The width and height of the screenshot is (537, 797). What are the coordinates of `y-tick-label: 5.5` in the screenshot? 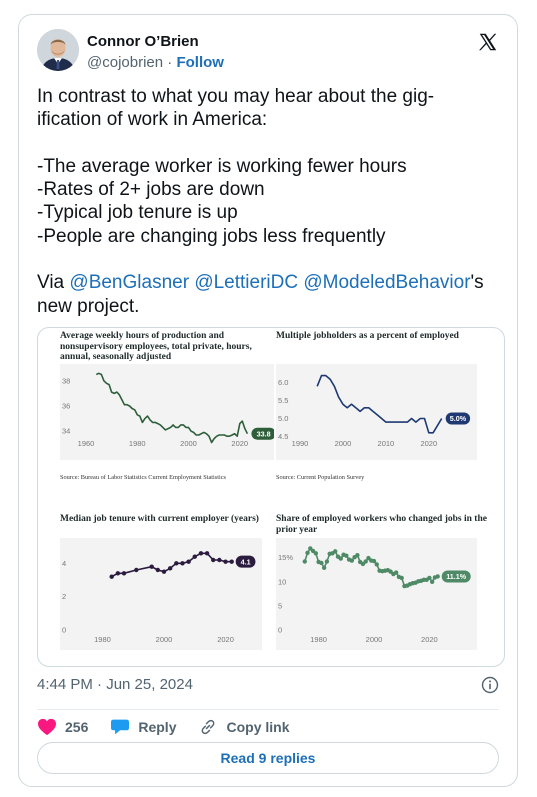 It's located at (283, 400).